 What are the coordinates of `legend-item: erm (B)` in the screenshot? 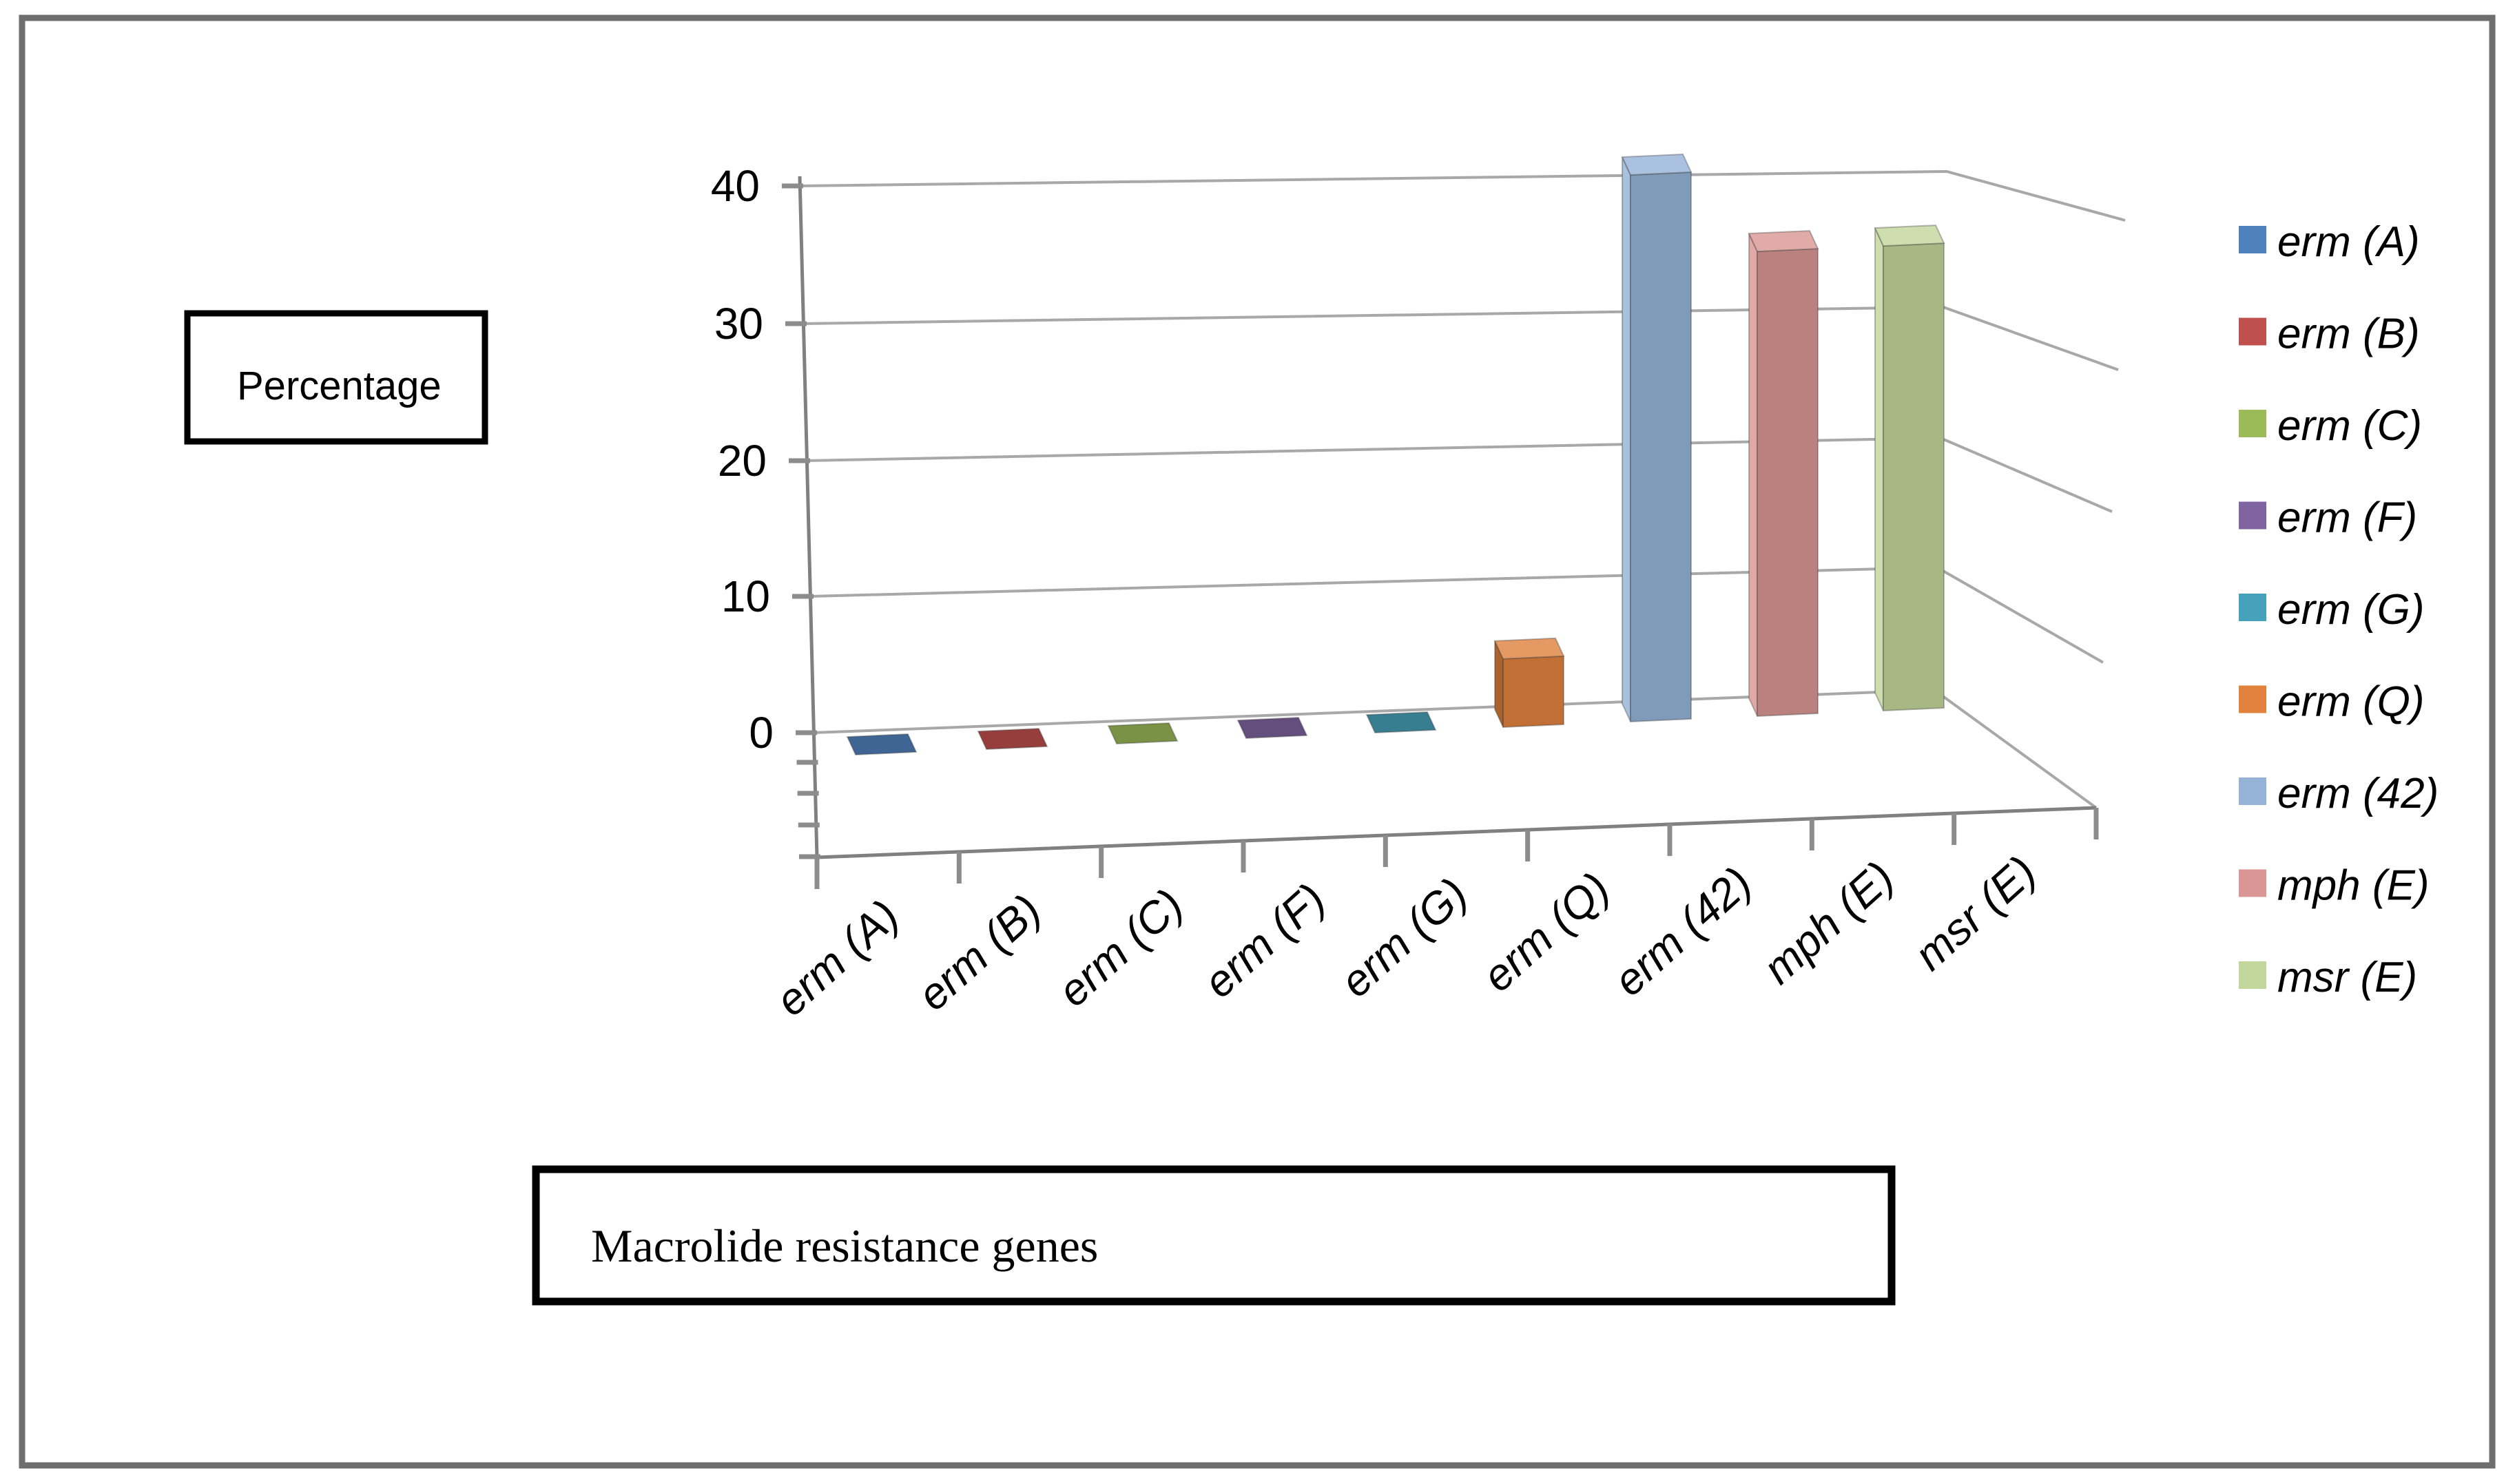 It's located at (2329, 335).